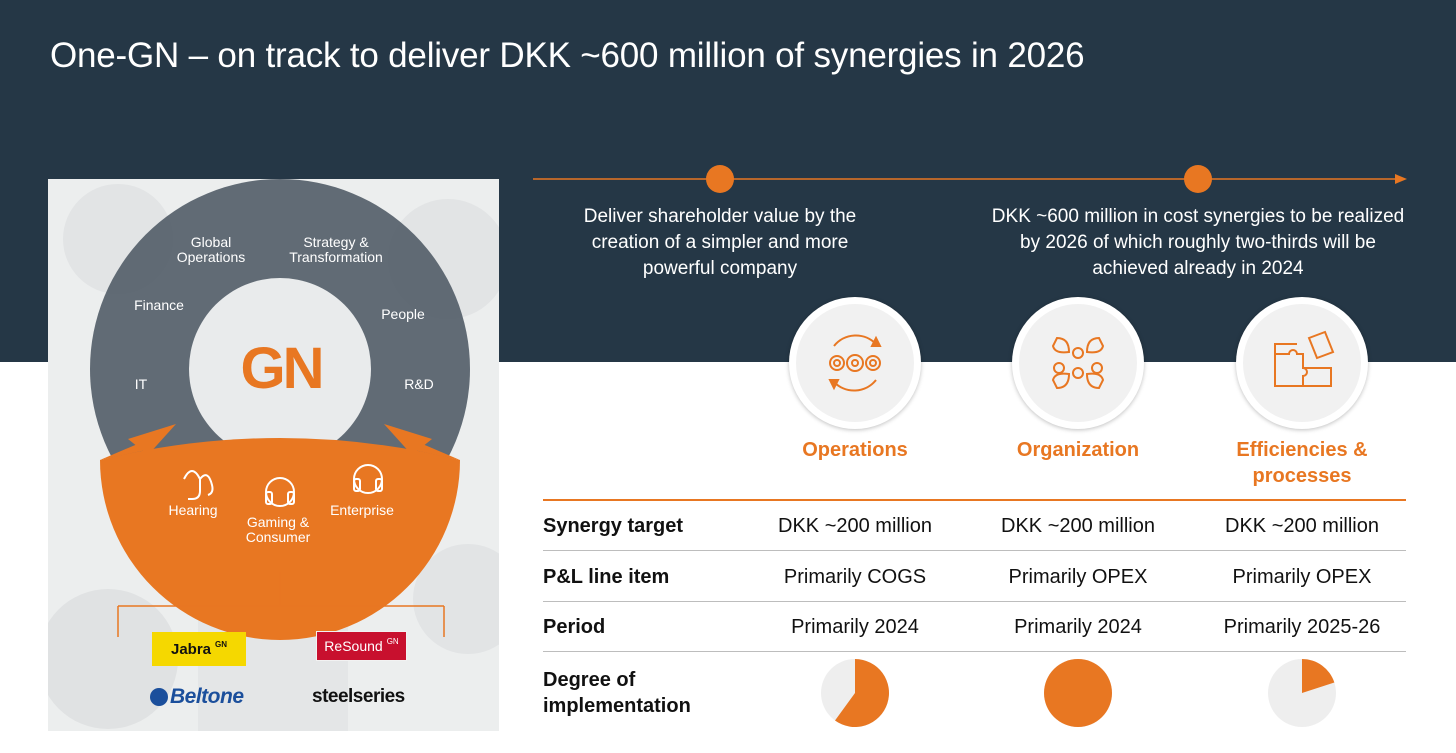 This screenshot has height=753, width=1456. I want to click on category-organization: Organization, so click(1078, 450).